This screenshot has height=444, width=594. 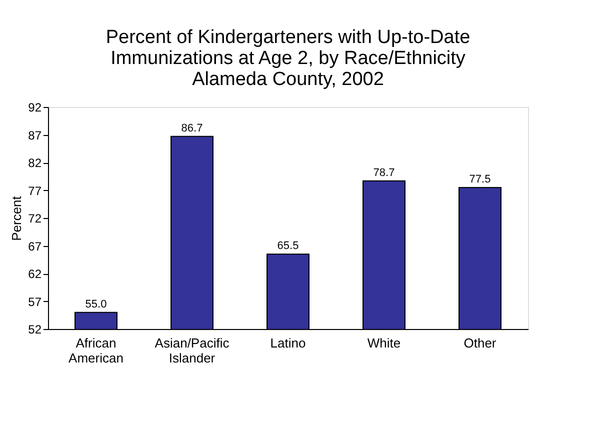 What do you see at coordinates (35, 107) in the screenshot?
I see `y-tick-label: 92` at bounding box center [35, 107].